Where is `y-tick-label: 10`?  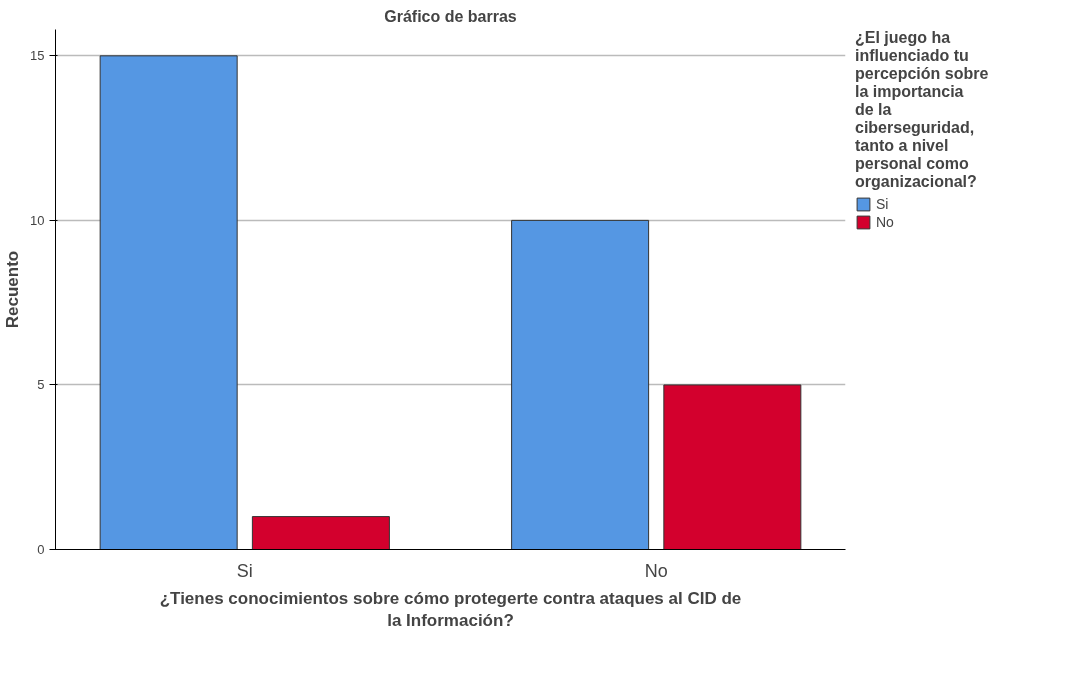 y-tick-label: 10 is located at coordinates (37, 220).